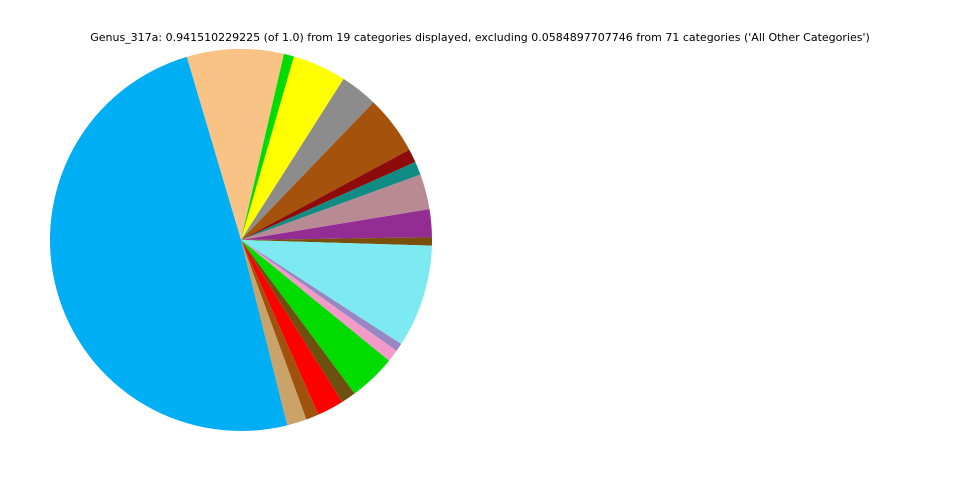  I want to click on pie-slice-12-lavender-purple, so click(321, 295).